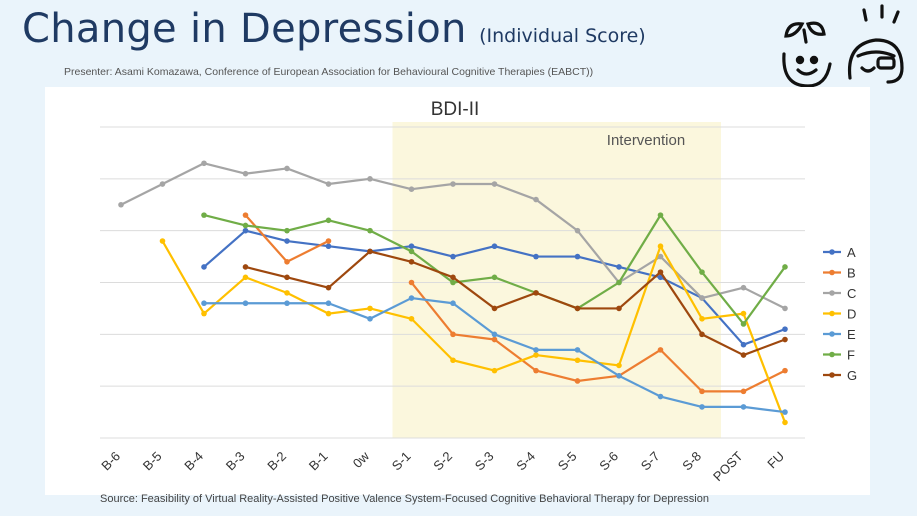  Describe the element at coordinates (276, 461) in the screenshot. I see `x-tick-label: B-2` at that location.